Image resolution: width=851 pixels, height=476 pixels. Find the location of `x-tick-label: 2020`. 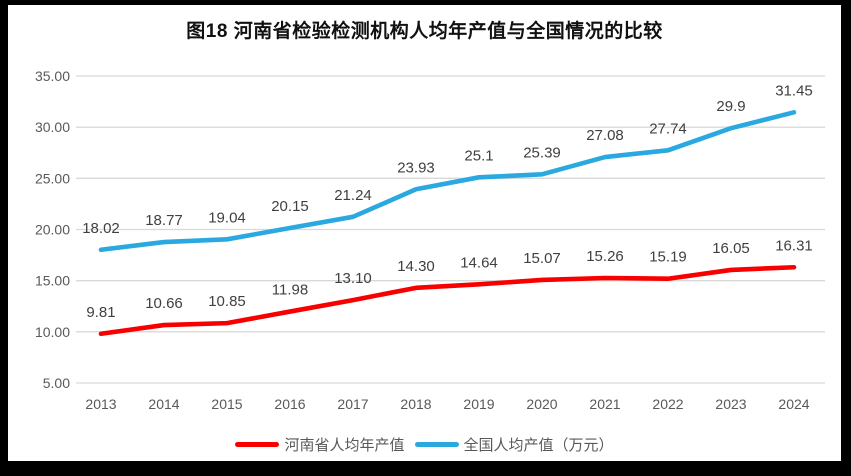

x-tick-label: 2020 is located at coordinates (541, 404).